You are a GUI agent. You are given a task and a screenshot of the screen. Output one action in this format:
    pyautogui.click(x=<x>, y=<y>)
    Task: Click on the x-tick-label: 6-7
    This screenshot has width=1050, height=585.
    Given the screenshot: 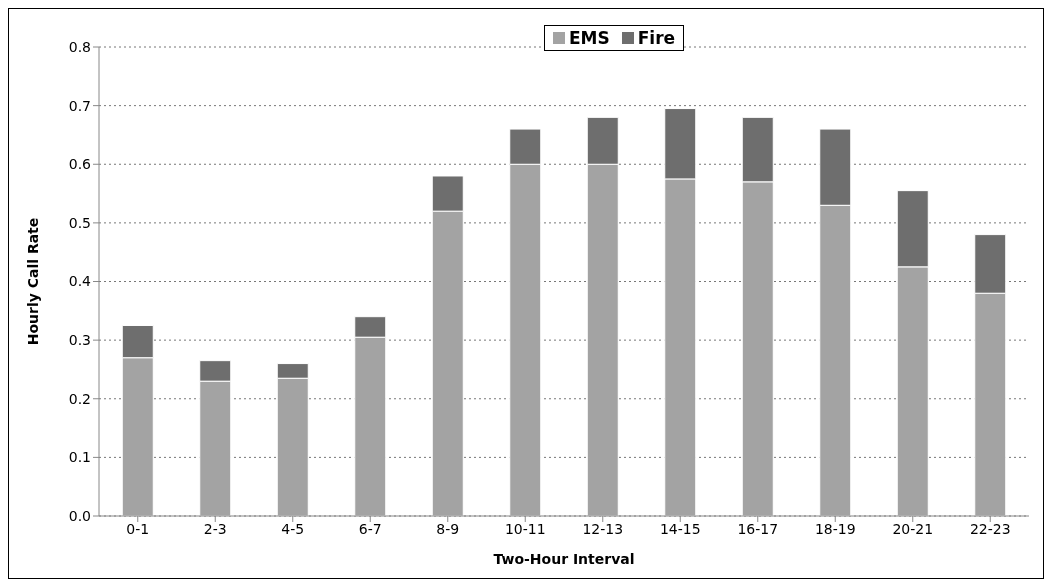 What is the action you would take?
    pyautogui.click(x=370, y=528)
    